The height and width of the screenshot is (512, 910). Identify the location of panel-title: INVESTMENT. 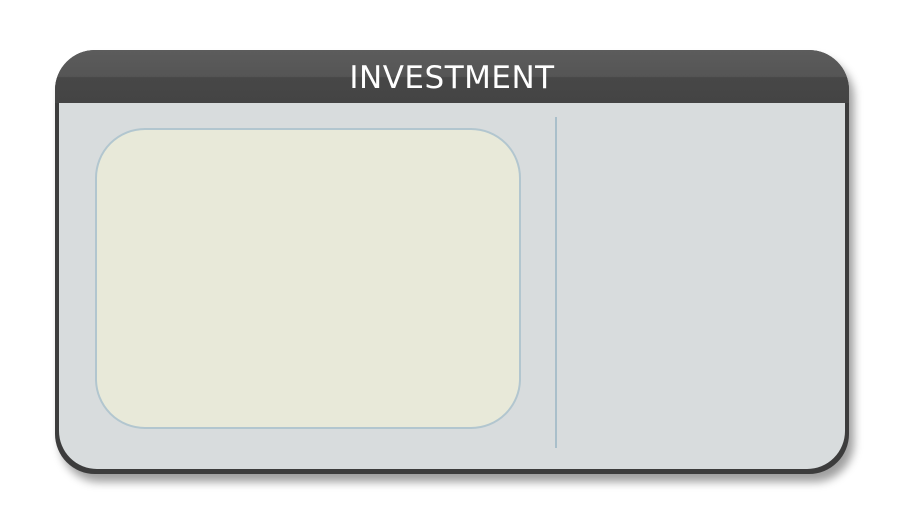
(452, 78).